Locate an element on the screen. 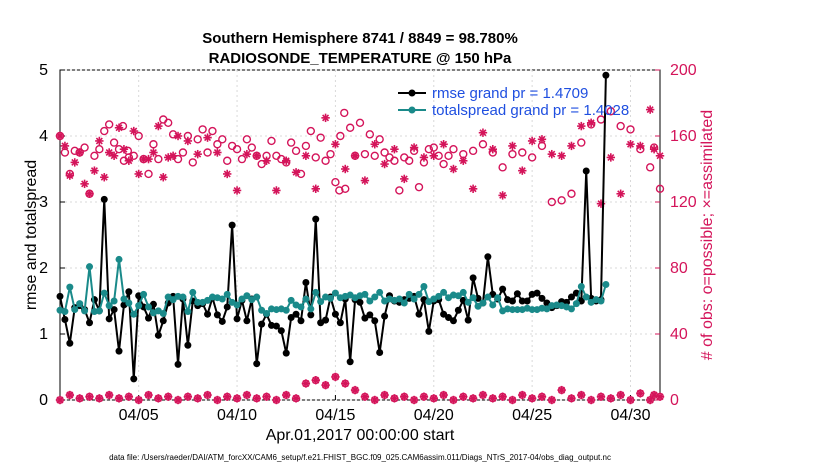 The height and width of the screenshot is (470, 830). y2-tick-label: 200 is located at coordinates (683, 70).